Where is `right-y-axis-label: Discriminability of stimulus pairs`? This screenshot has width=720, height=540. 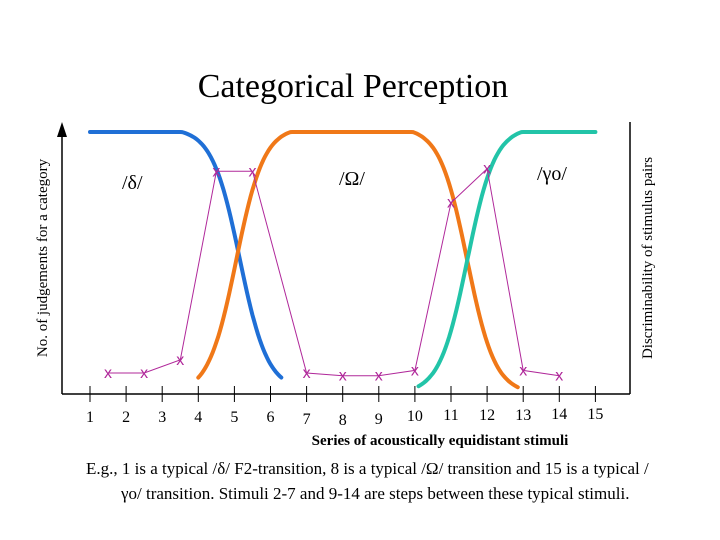 right-y-axis-label: Discriminability of stimulus pairs is located at coordinates (648, 258).